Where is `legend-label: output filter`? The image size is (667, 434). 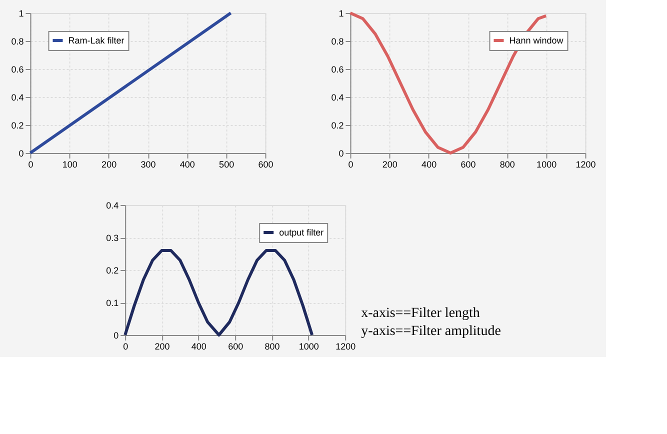 legend-label: output filter is located at coordinates (301, 233).